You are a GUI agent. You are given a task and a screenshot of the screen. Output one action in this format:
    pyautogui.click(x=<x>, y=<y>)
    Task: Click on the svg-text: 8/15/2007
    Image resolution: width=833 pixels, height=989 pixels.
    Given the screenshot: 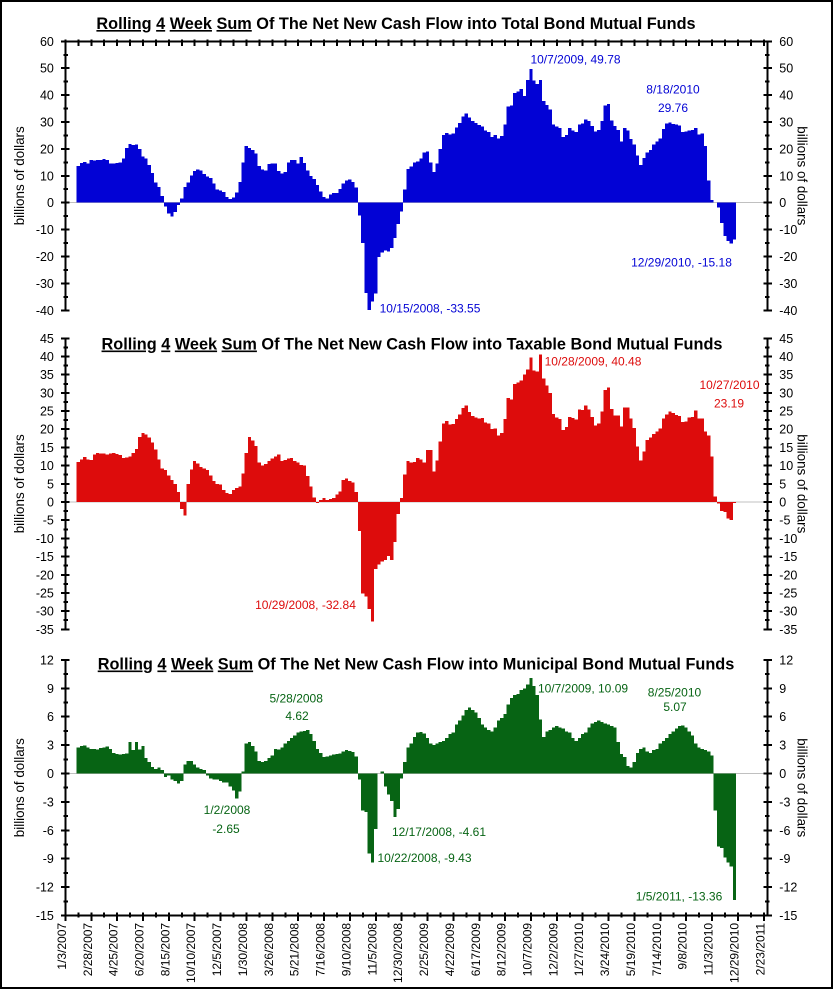 What is the action you would take?
    pyautogui.click(x=165, y=950)
    